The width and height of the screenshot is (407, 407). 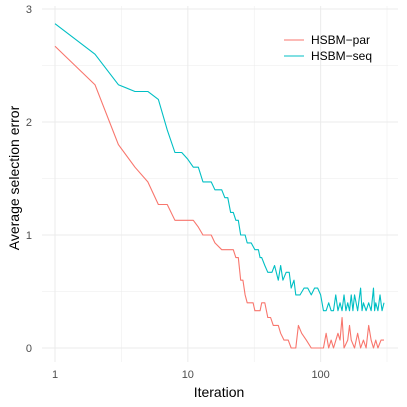 I want to click on y-axis-title: Average selection error, so click(x=14, y=177).